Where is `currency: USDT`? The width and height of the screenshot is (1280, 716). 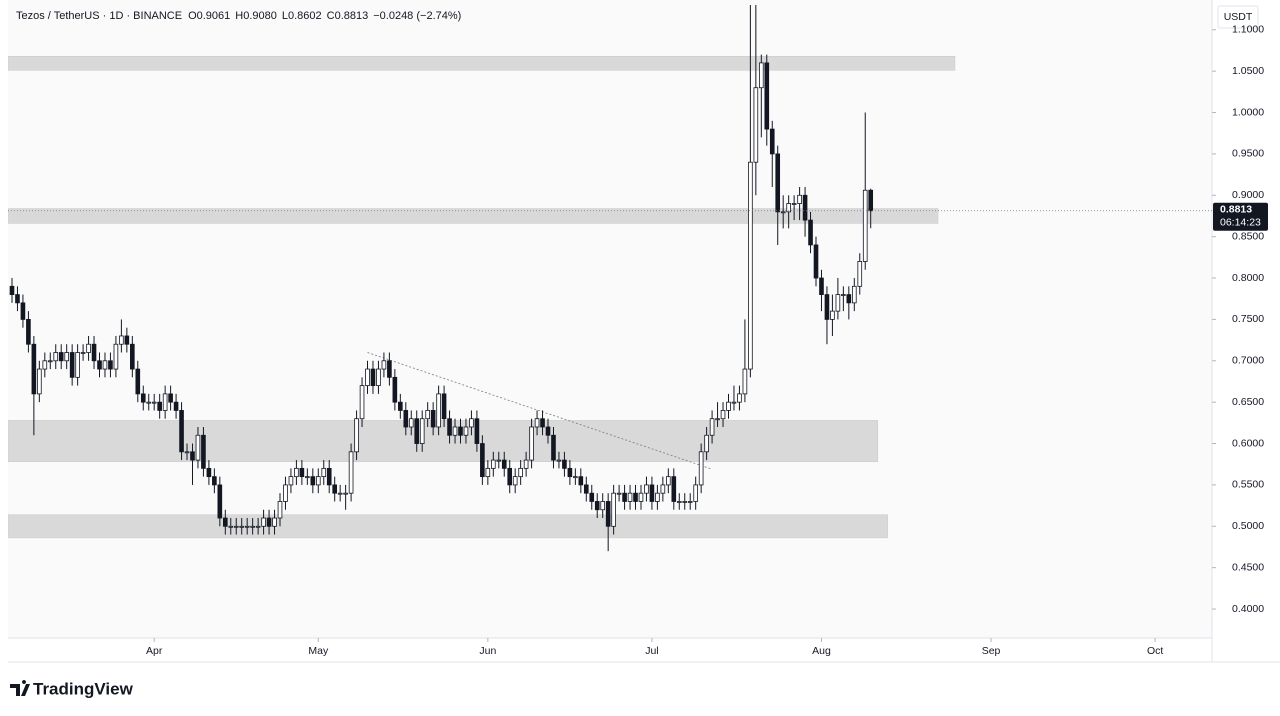 currency: USDT is located at coordinates (1238, 17).